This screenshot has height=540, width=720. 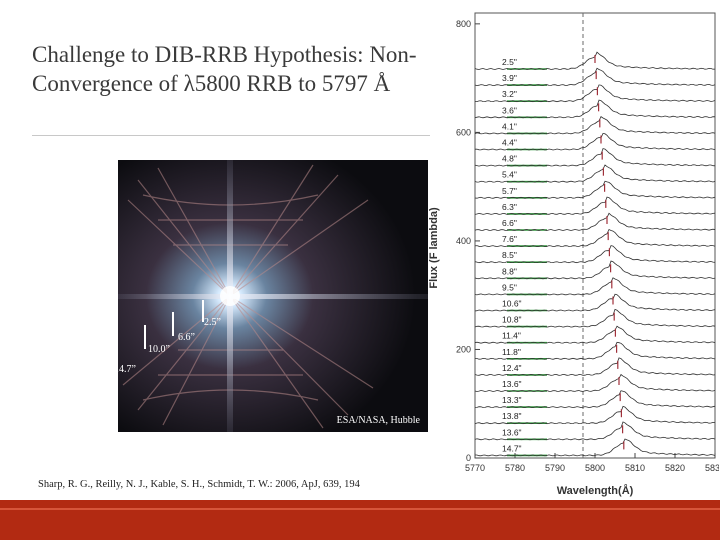 I want to click on spectrum-offset-label: 10.6", so click(x=512, y=304).